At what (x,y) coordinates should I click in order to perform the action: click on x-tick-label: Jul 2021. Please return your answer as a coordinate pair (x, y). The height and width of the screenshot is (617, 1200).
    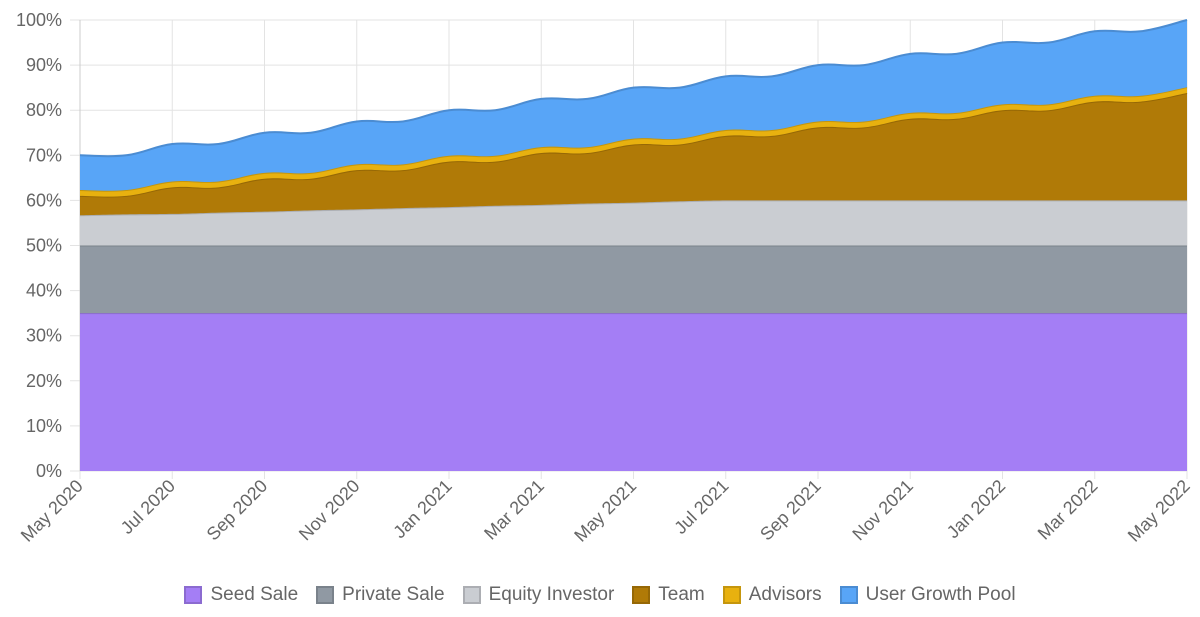
    Looking at the image, I should click on (701, 507).